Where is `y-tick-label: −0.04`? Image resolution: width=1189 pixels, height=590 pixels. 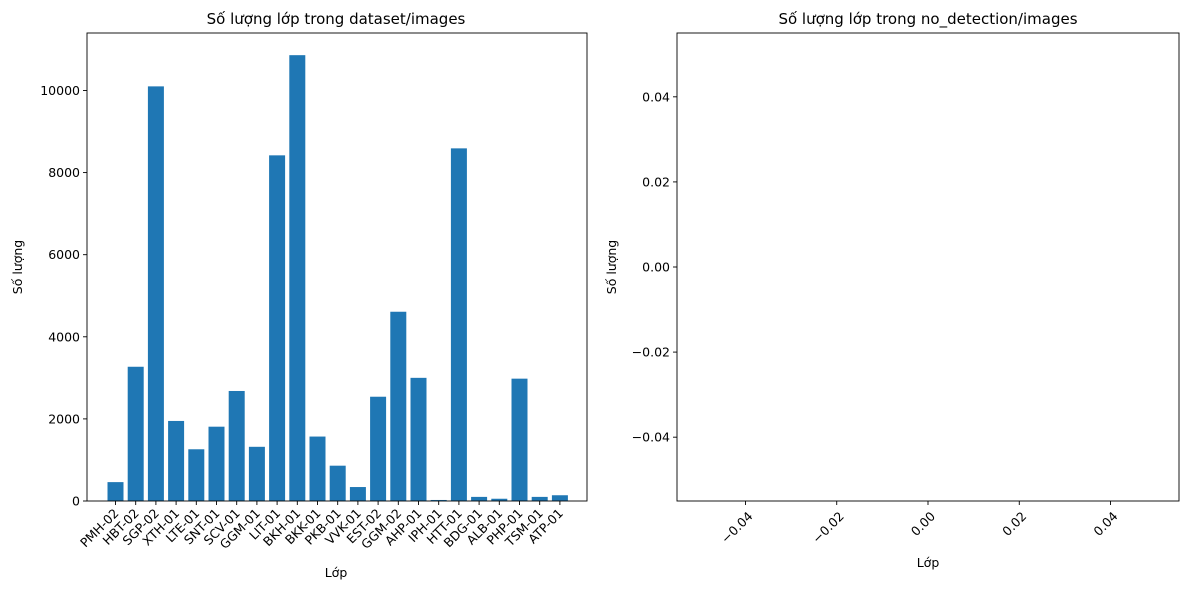
y-tick-label: −0.04 is located at coordinates (651, 437).